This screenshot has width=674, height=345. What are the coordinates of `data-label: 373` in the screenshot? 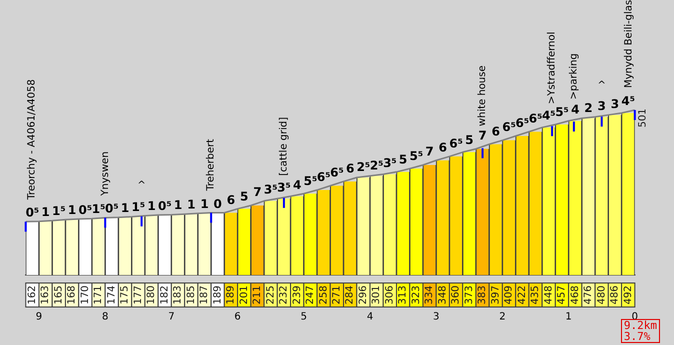 It's located at (469, 295).